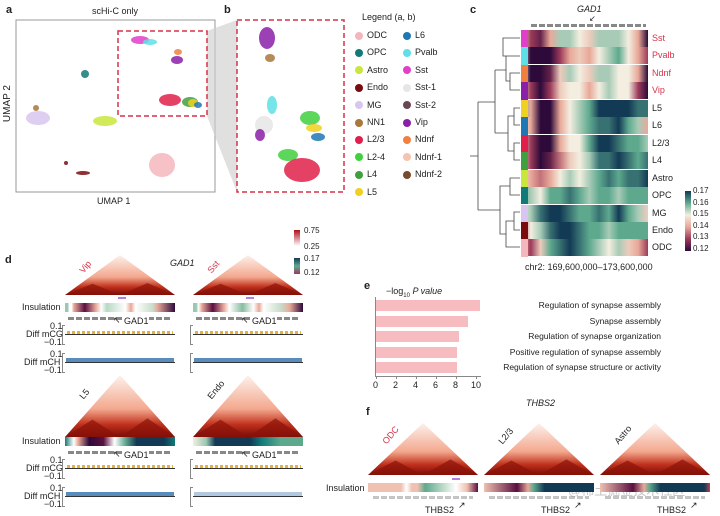 The image size is (720, 516). What do you see at coordinates (150, 42) in the screenshot?
I see `cluster-pvalb` at bounding box center [150, 42].